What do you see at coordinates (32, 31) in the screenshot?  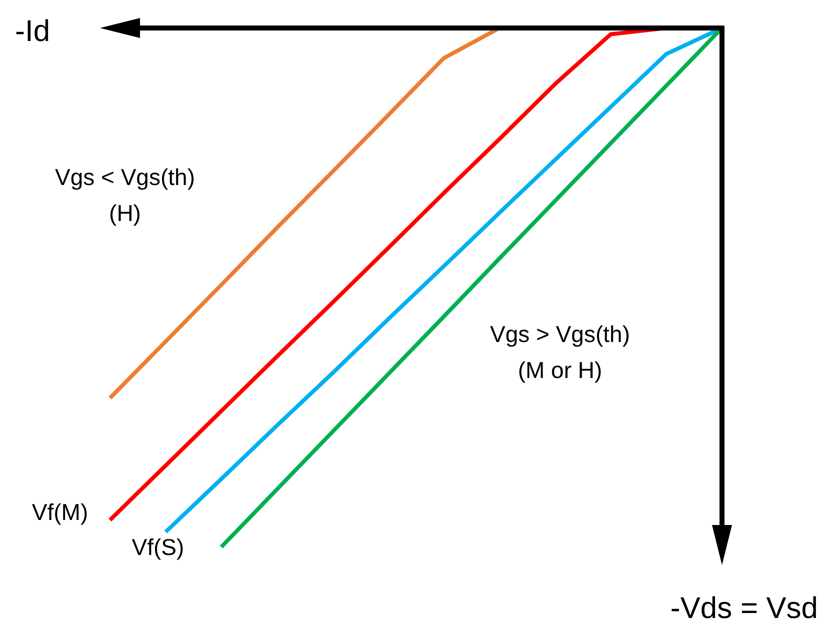 I see `x-axis-title: -Id` at bounding box center [32, 31].